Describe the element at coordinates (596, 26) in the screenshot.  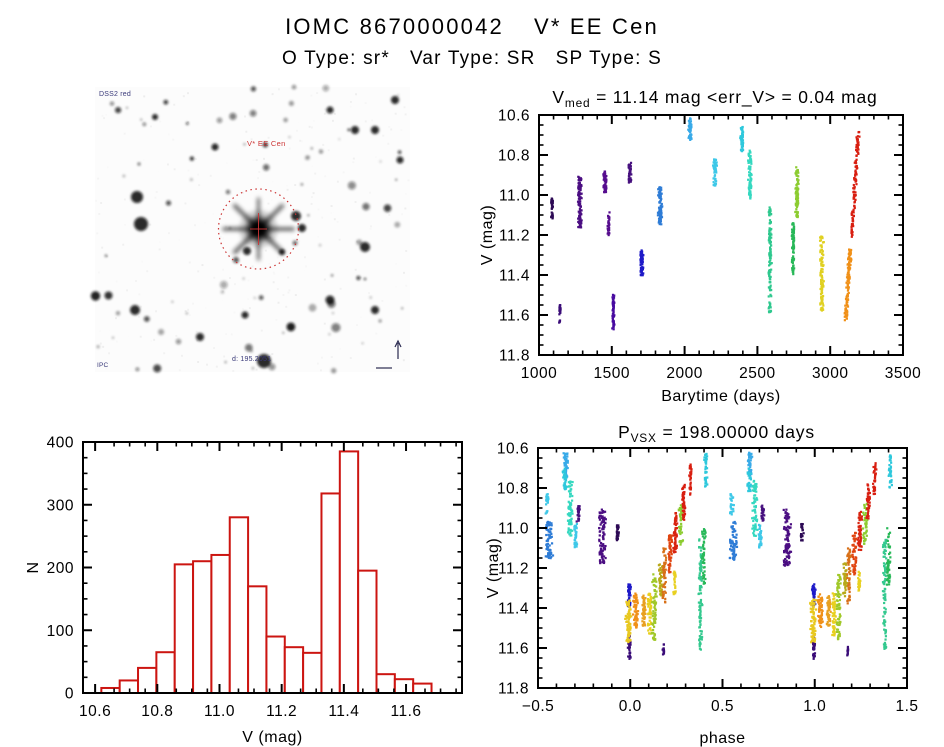
I see `page-title-star: V* EE Cen` at that location.